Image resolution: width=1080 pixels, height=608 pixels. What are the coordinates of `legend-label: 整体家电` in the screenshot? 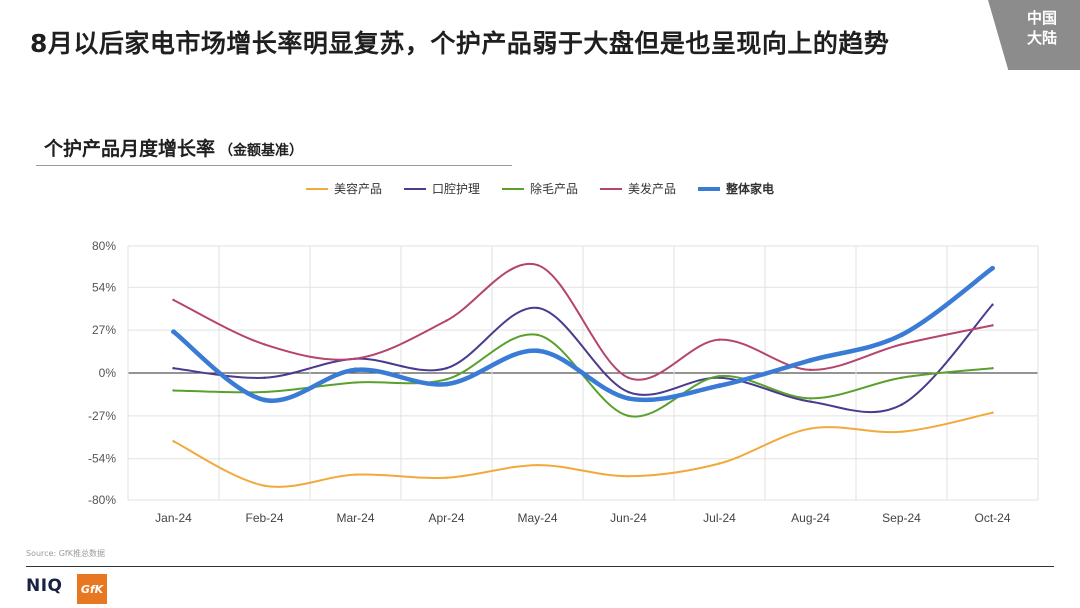 It's located at (750, 189).